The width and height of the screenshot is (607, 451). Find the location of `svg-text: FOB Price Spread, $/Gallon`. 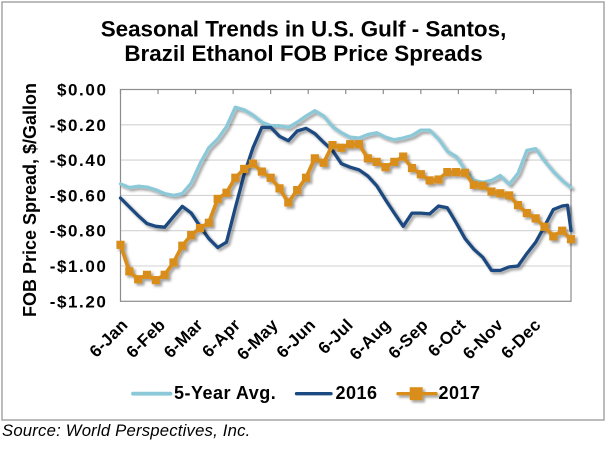

svg-text: FOB Price Spread, $/Gallon is located at coordinates (30, 200).